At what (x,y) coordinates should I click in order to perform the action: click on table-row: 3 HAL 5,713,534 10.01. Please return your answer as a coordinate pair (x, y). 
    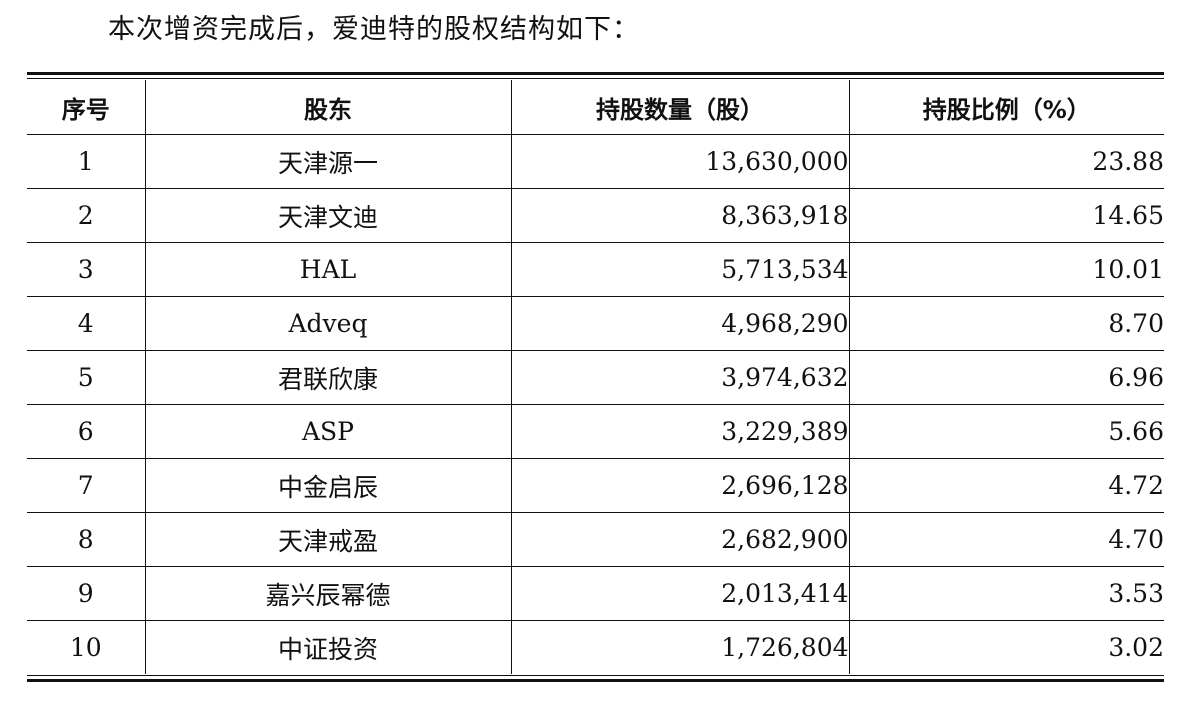
    Looking at the image, I should click on (595, 269).